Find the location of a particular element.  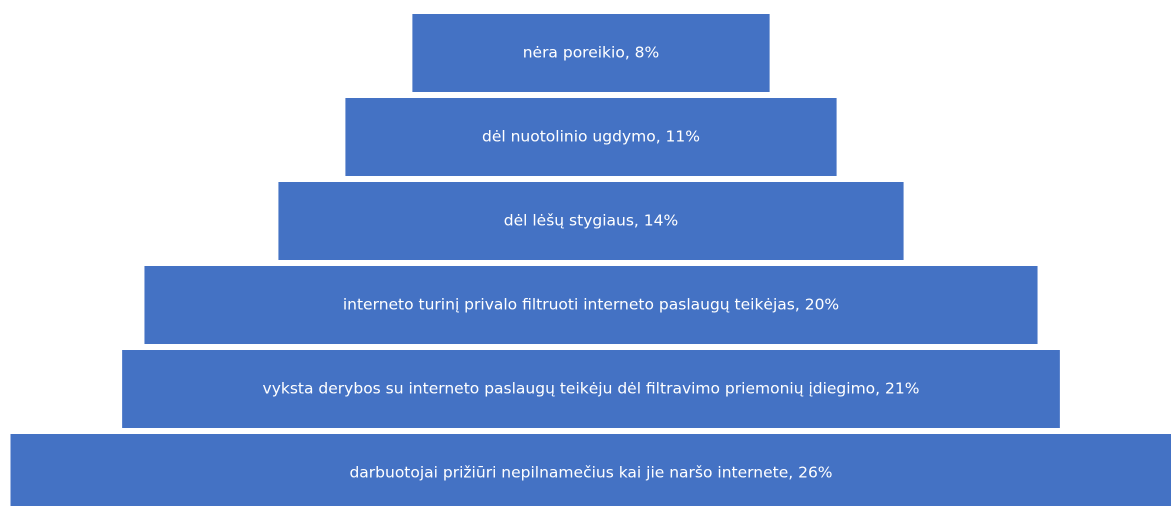

bar-label: dėl lėšų stygiaus, 14% is located at coordinates (591, 221).